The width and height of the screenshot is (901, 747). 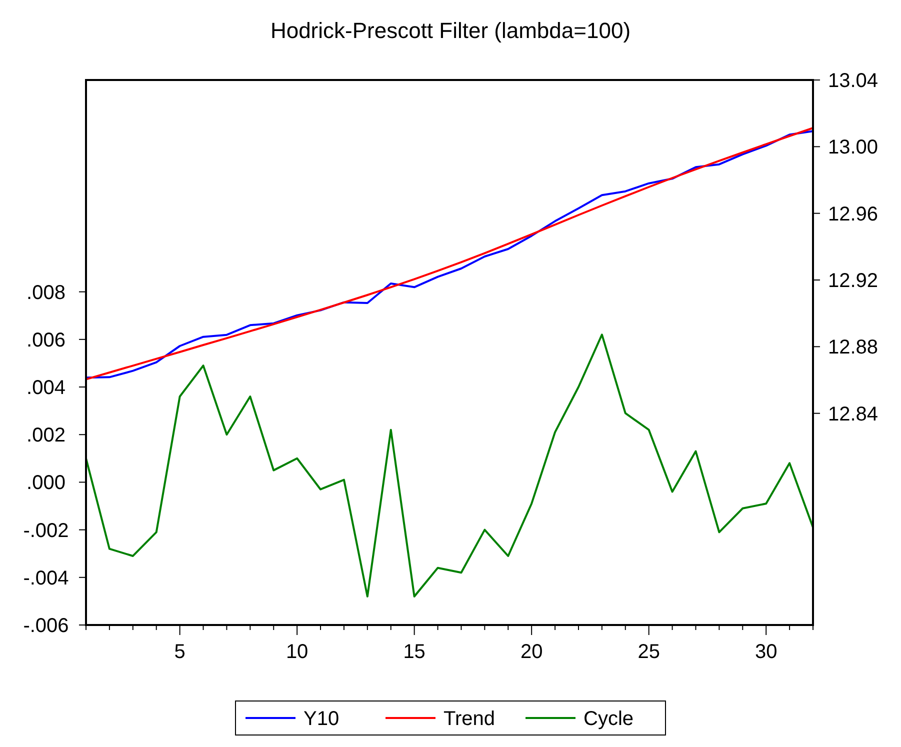 I want to click on x-tick-label: 20, so click(x=531, y=652).